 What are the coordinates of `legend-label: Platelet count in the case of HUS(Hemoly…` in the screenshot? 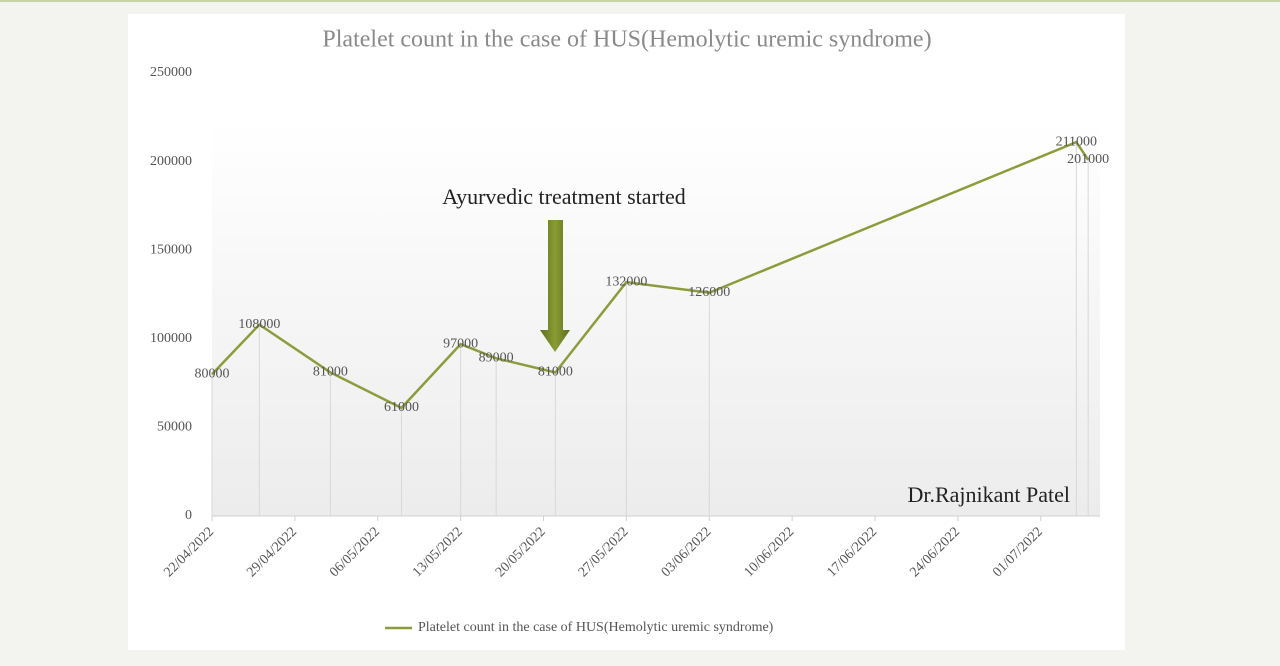 It's located at (596, 627).